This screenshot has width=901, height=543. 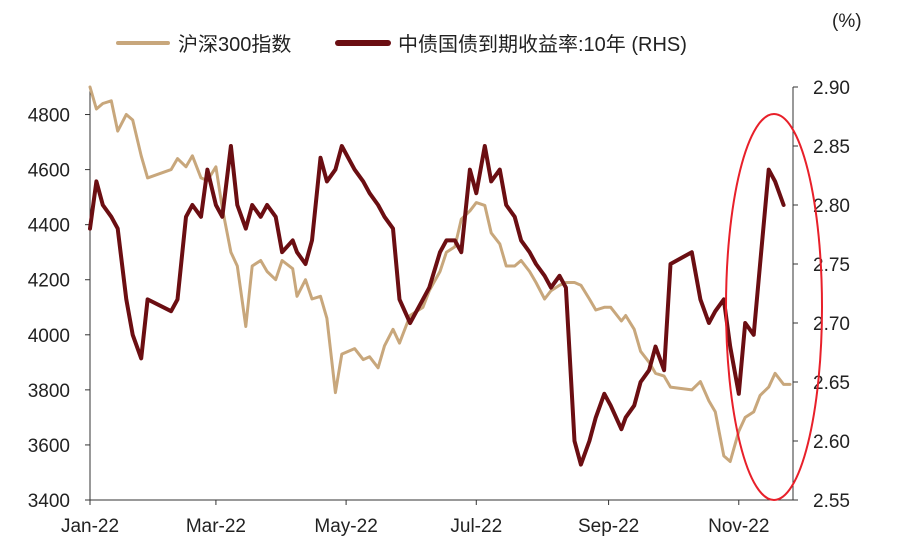 What do you see at coordinates (49, 116) in the screenshot?
I see `left-tick-label: 4800` at bounding box center [49, 116].